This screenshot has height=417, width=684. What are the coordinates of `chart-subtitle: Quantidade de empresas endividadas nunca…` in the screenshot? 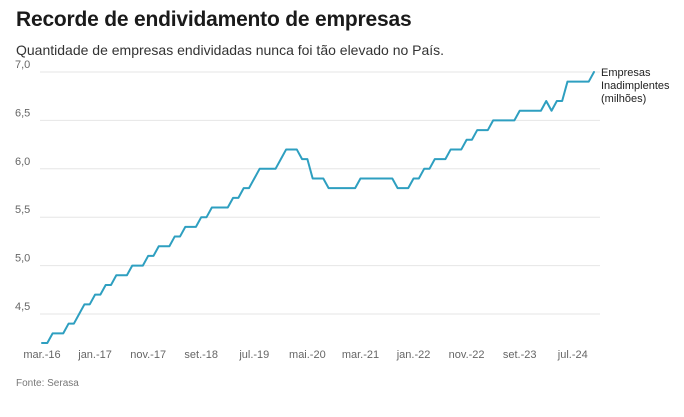 It's located at (230, 50).